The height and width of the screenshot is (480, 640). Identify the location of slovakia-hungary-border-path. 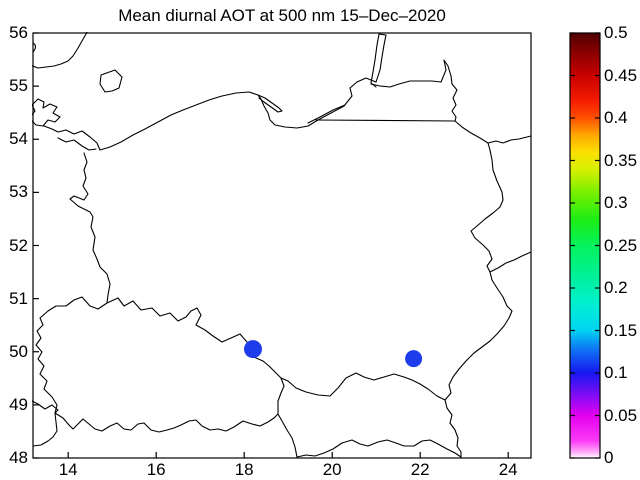
(379, 448).